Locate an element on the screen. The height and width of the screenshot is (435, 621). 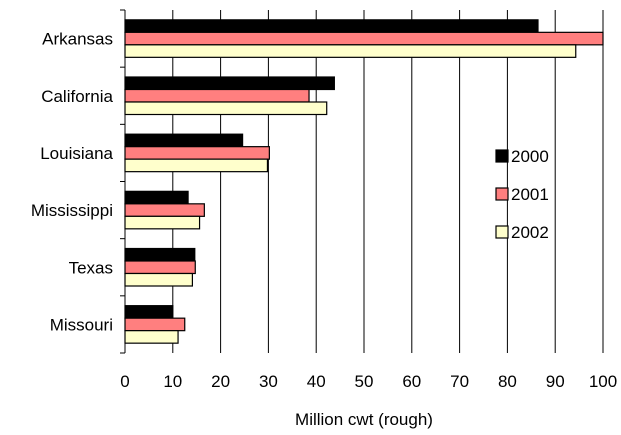
category-label: Arkansas is located at coordinates (77, 39).